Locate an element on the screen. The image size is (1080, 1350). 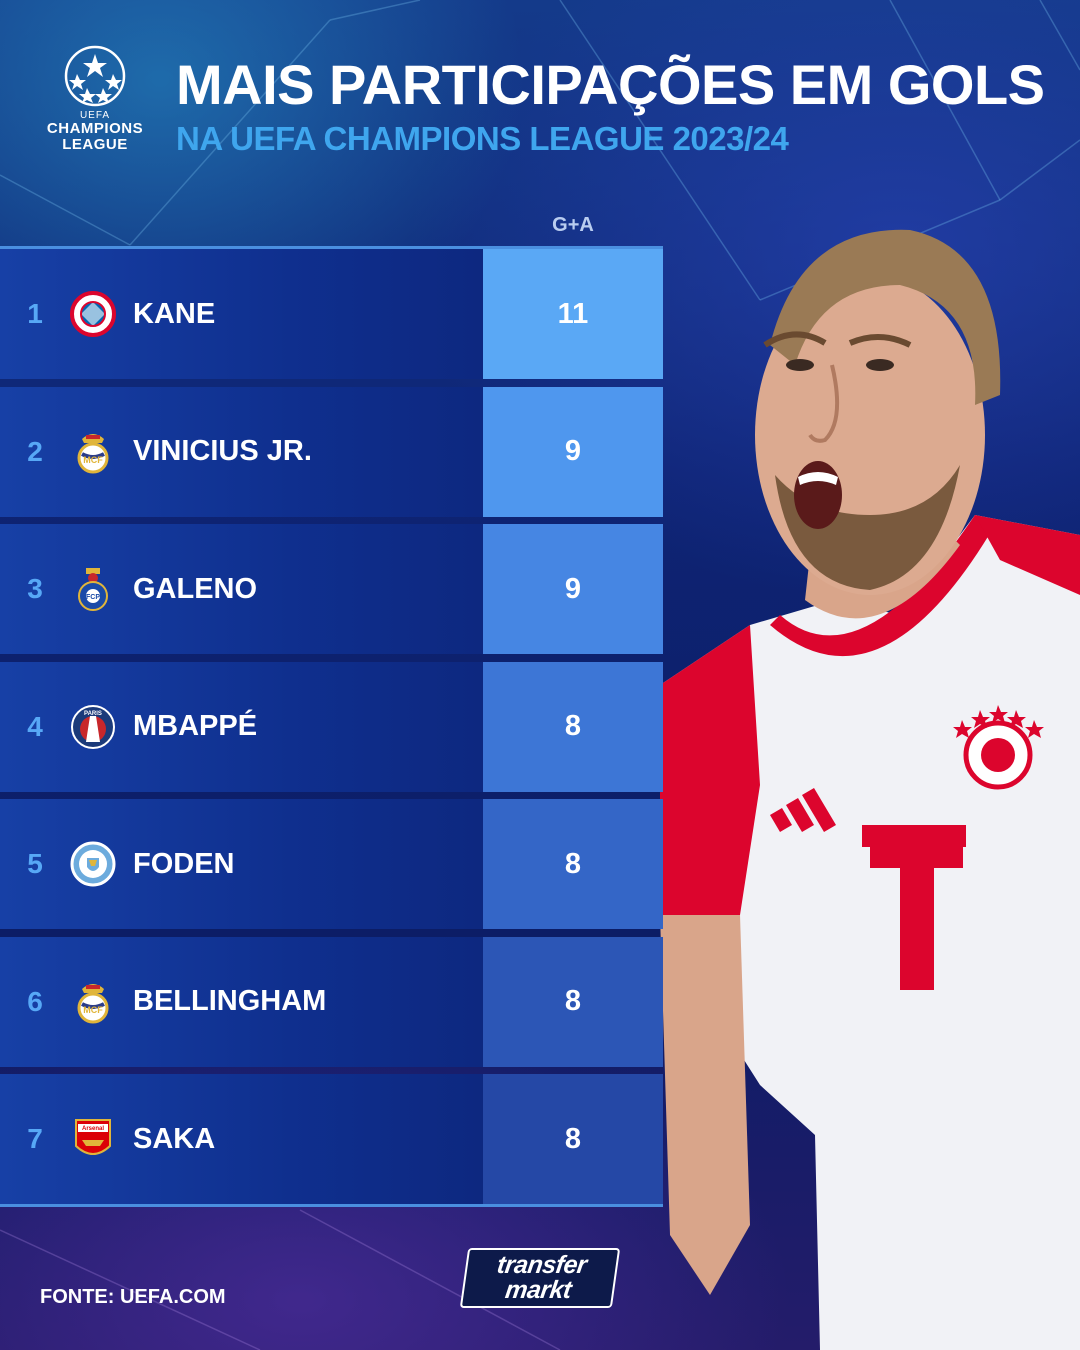
svg-text: Arsenal is located at coordinates (93, 1129).